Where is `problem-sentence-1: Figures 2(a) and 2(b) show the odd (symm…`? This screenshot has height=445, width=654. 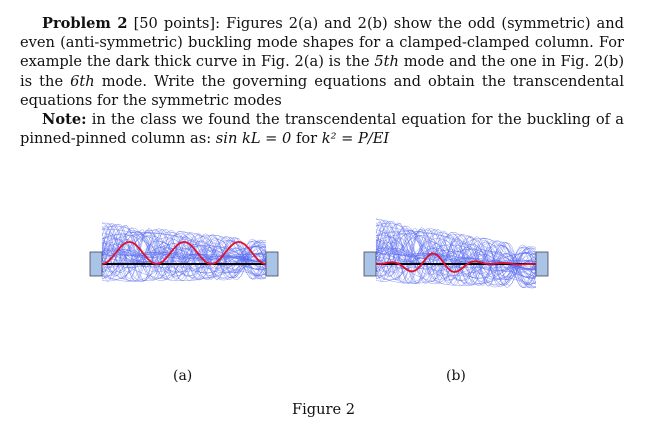
problem-sentence-1: Figures 2(a) and 2(b) show the odd (symm… is located at coordinates (322, 43).